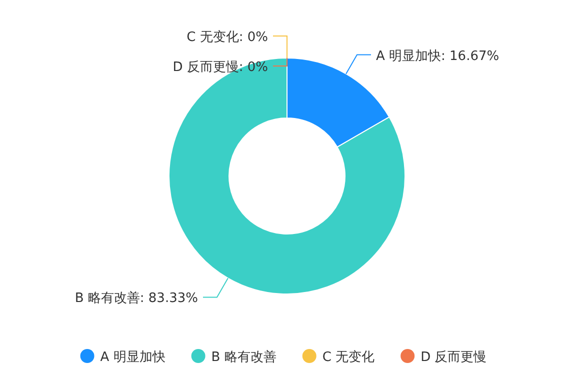  What do you see at coordinates (348, 357) in the screenshot?
I see `legend-label: C 无变化` at bounding box center [348, 357].